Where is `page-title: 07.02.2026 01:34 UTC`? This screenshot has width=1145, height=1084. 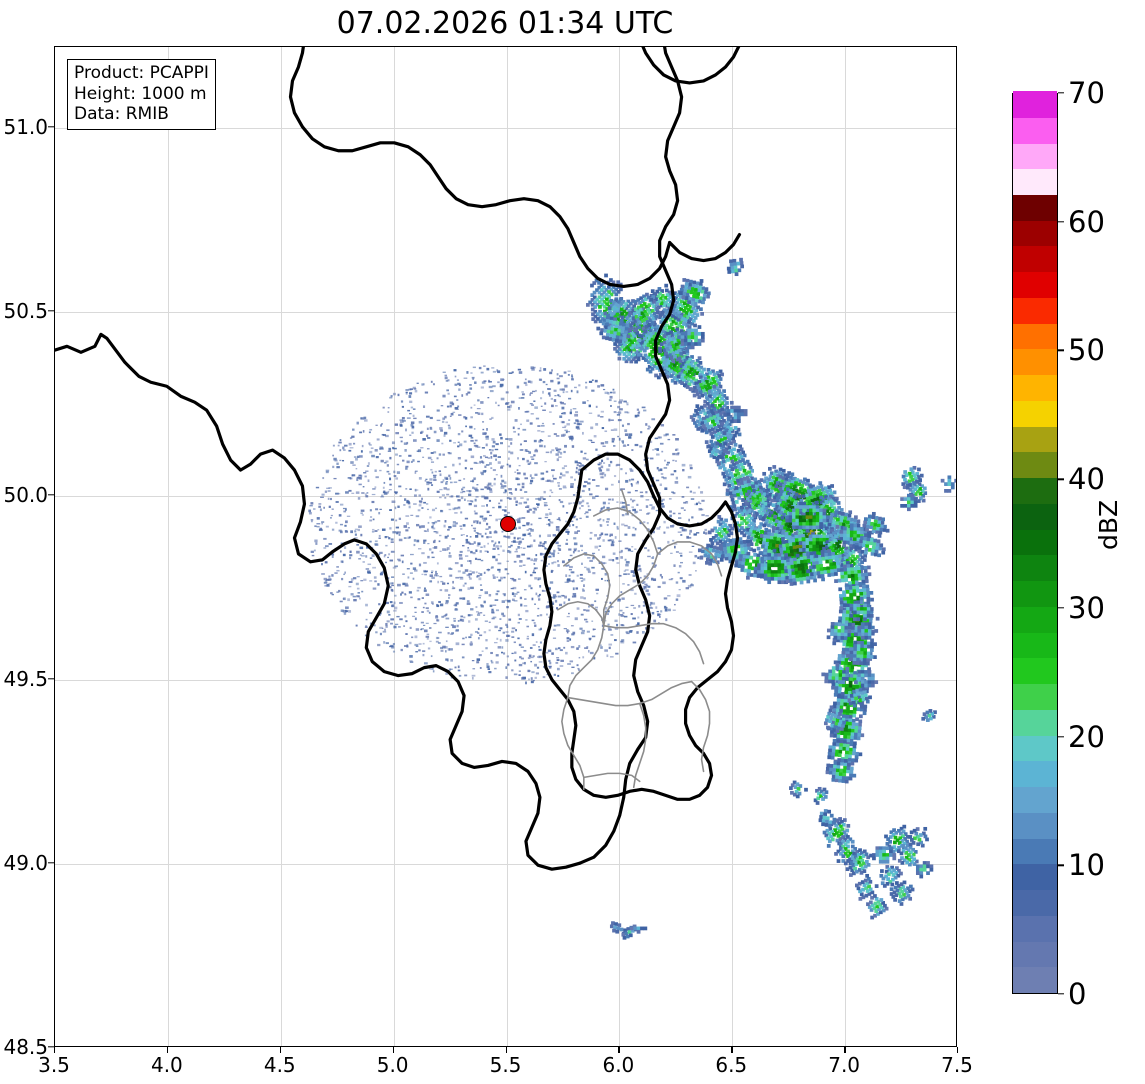
page-title: 07.02.2026 01:34 UTC is located at coordinates (505, 23).